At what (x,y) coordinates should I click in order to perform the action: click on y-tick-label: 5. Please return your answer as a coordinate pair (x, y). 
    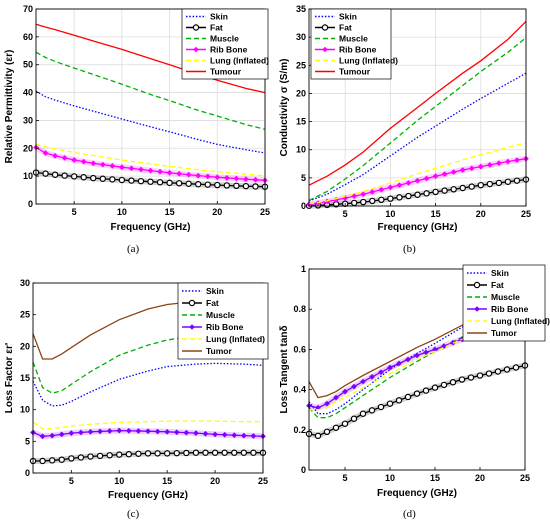
    Looking at the image, I should click on (27, 441).